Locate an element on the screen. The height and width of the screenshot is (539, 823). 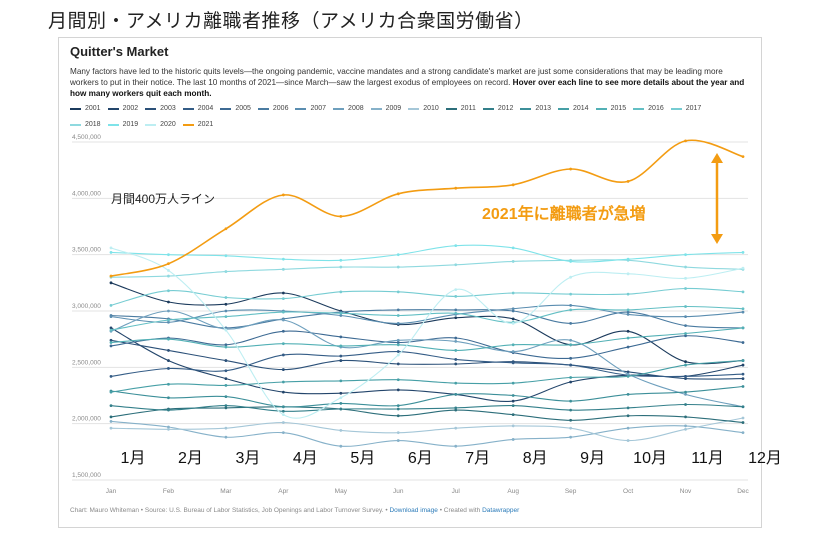
legend-item-2009: 2009 is located at coordinates (385, 108).